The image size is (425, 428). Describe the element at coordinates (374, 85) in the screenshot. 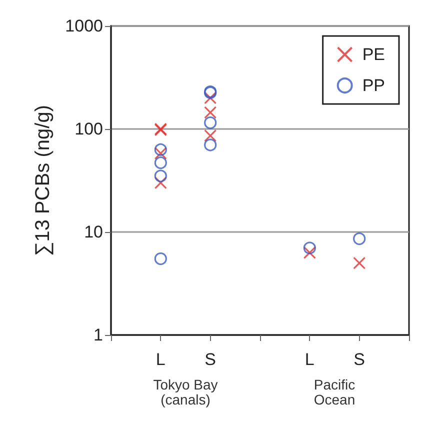

I see `legend-label: PP` at that location.